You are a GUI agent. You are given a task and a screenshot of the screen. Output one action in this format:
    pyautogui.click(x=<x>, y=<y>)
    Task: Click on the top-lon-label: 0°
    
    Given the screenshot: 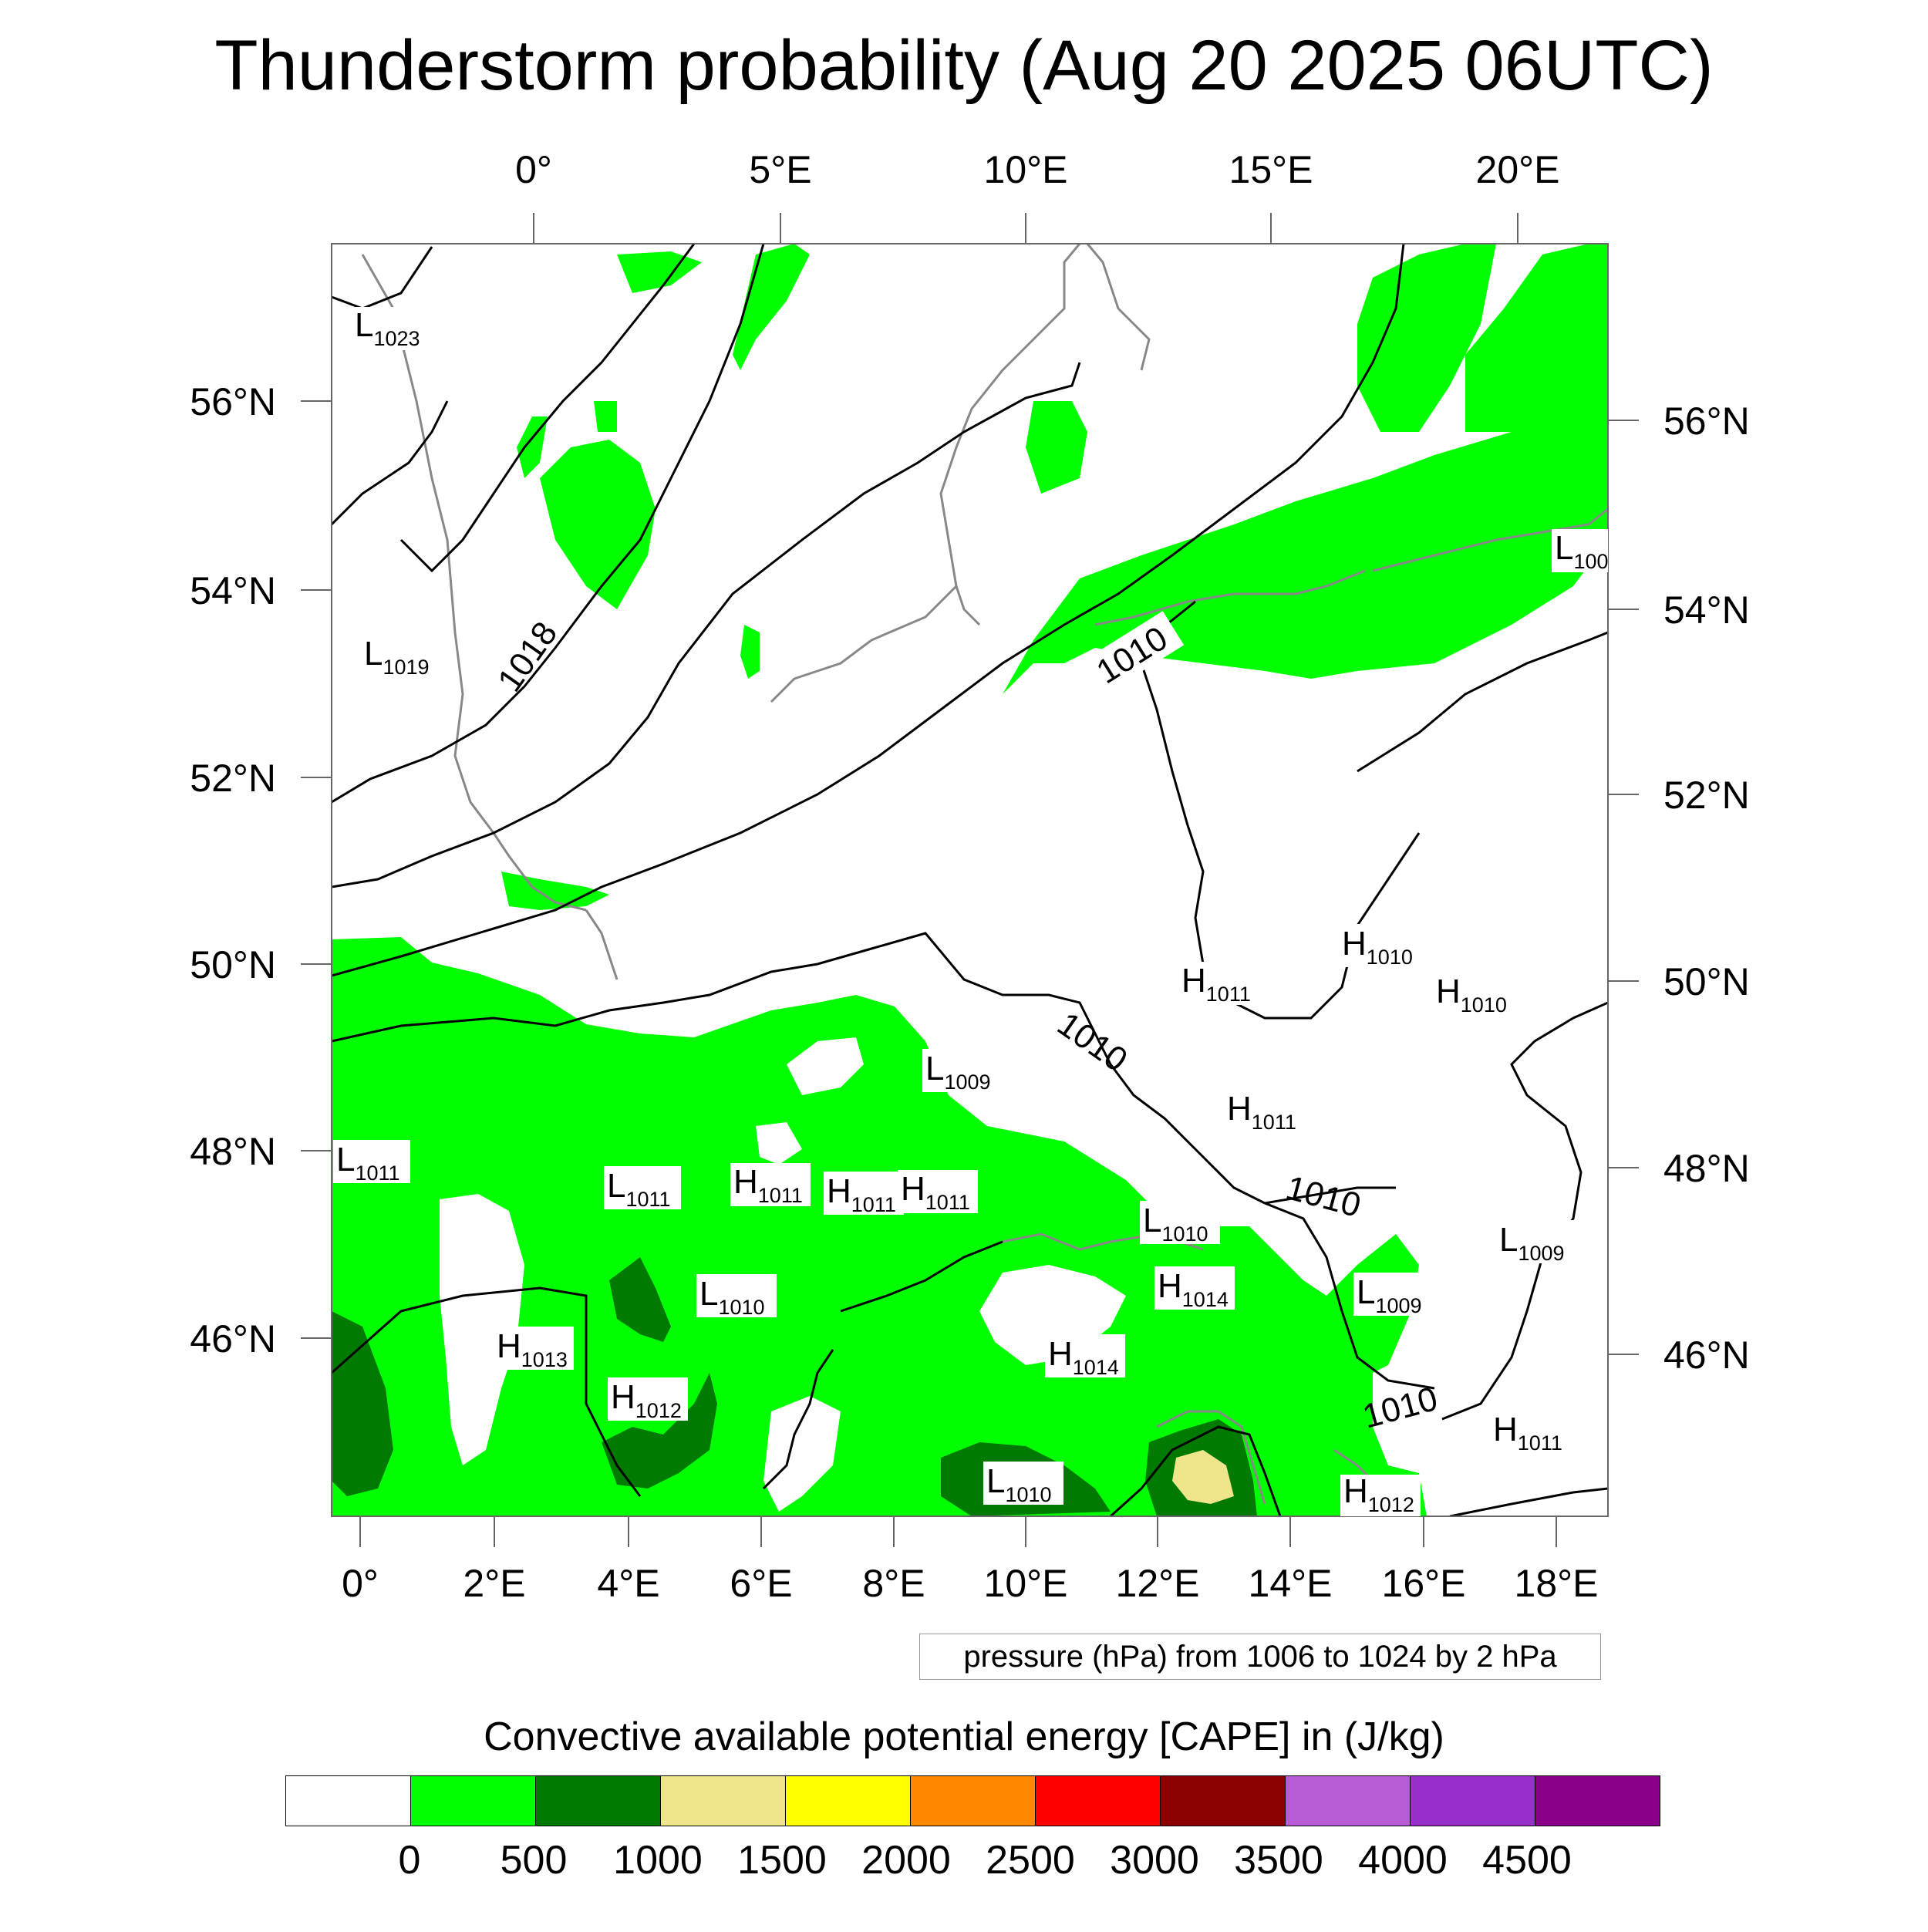 What is the action you would take?
    pyautogui.click(x=534, y=169)
    